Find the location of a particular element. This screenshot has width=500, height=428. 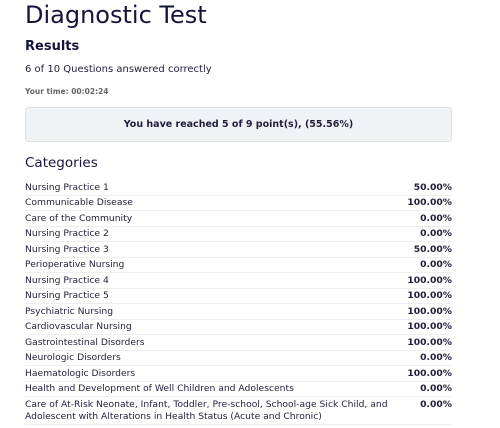

category-name: Psychiatric Nursing is located at coordinates (69, 311).